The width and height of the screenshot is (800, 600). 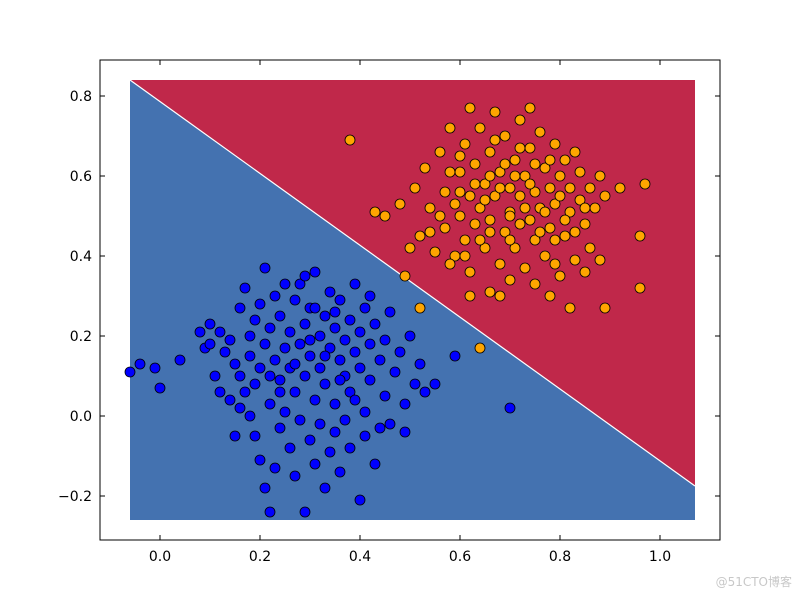 What do you see at coordinates (260, 557) in the screenshot?
I see `x-tick-label: 0.2` at bounding box center [260, 557].